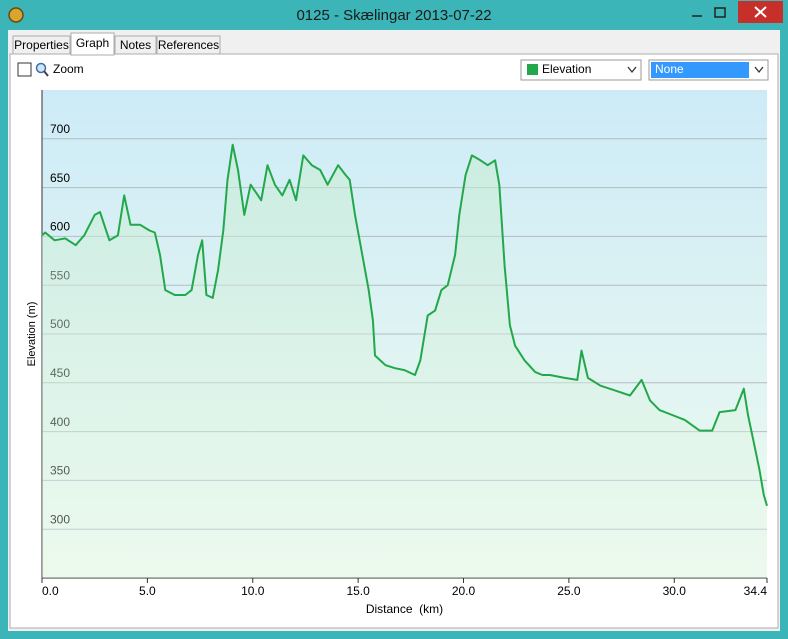 This screenshot has height=639, width=788. What do you see at coordinates (68, 69) in the screenshot?
I see `zoom-label: Zoom` at bounding box center [68, 69].